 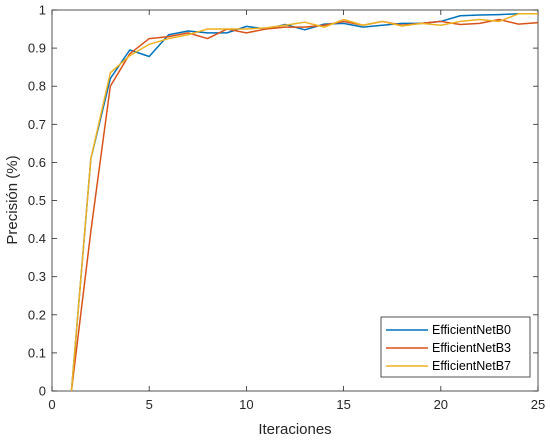 What do you see at coordinates (37, 314) in the screenshot?
I see `y-tick-label: 0.2` at bounding box center [37, 314].